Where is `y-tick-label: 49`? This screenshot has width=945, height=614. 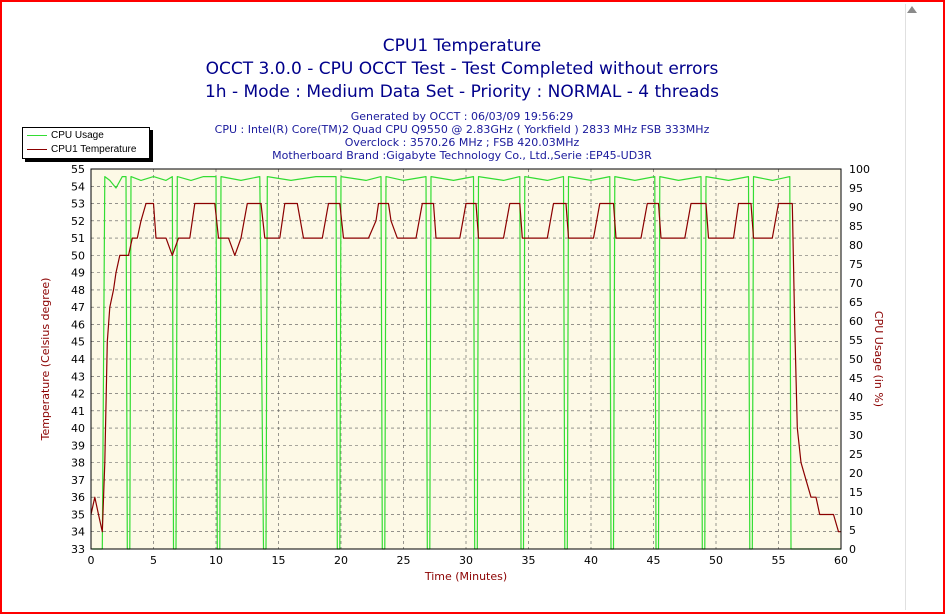
y-tick-label: 49 is located at coordinates (78, 273).